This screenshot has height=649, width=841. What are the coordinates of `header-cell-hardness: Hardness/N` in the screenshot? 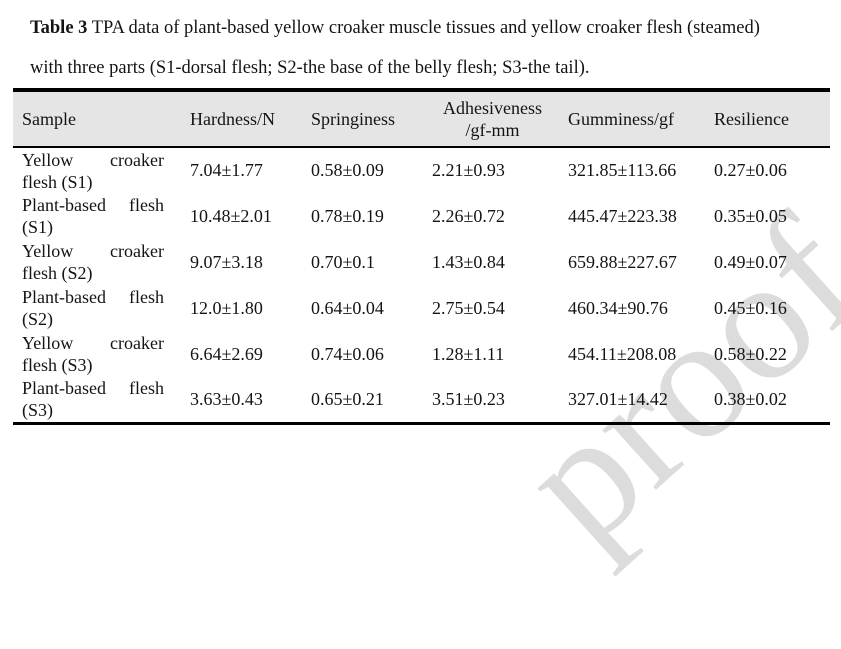 It's located at (232, 119).